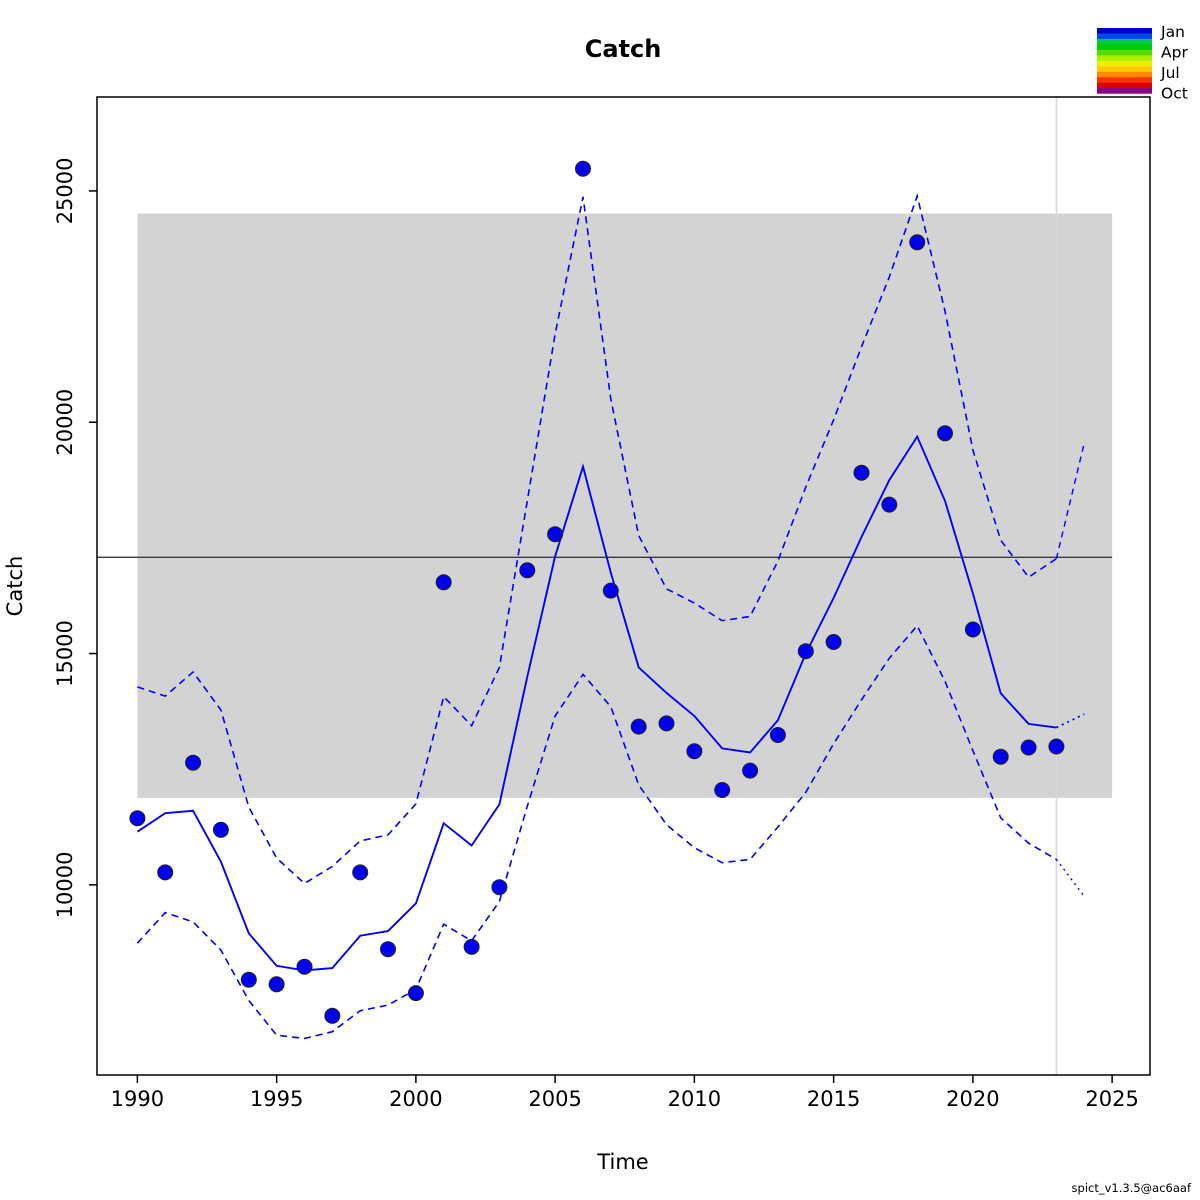  I want to click on x-tick-label: 2025, so click(1111, 1099).